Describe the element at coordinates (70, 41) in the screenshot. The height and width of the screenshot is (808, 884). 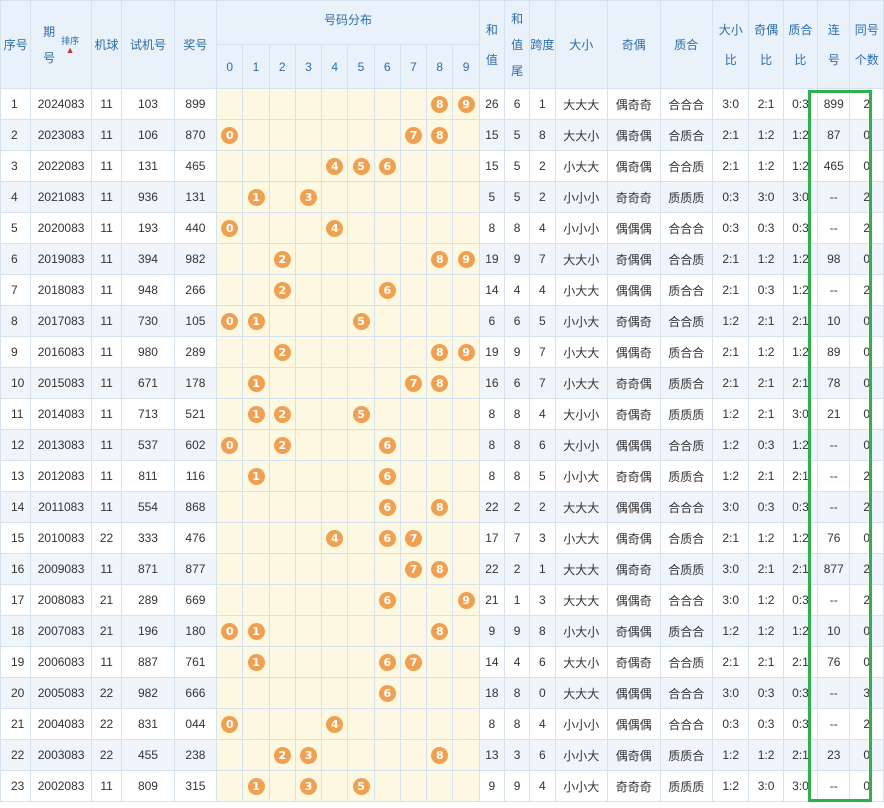
I see `sort-label: 排序` at that location.